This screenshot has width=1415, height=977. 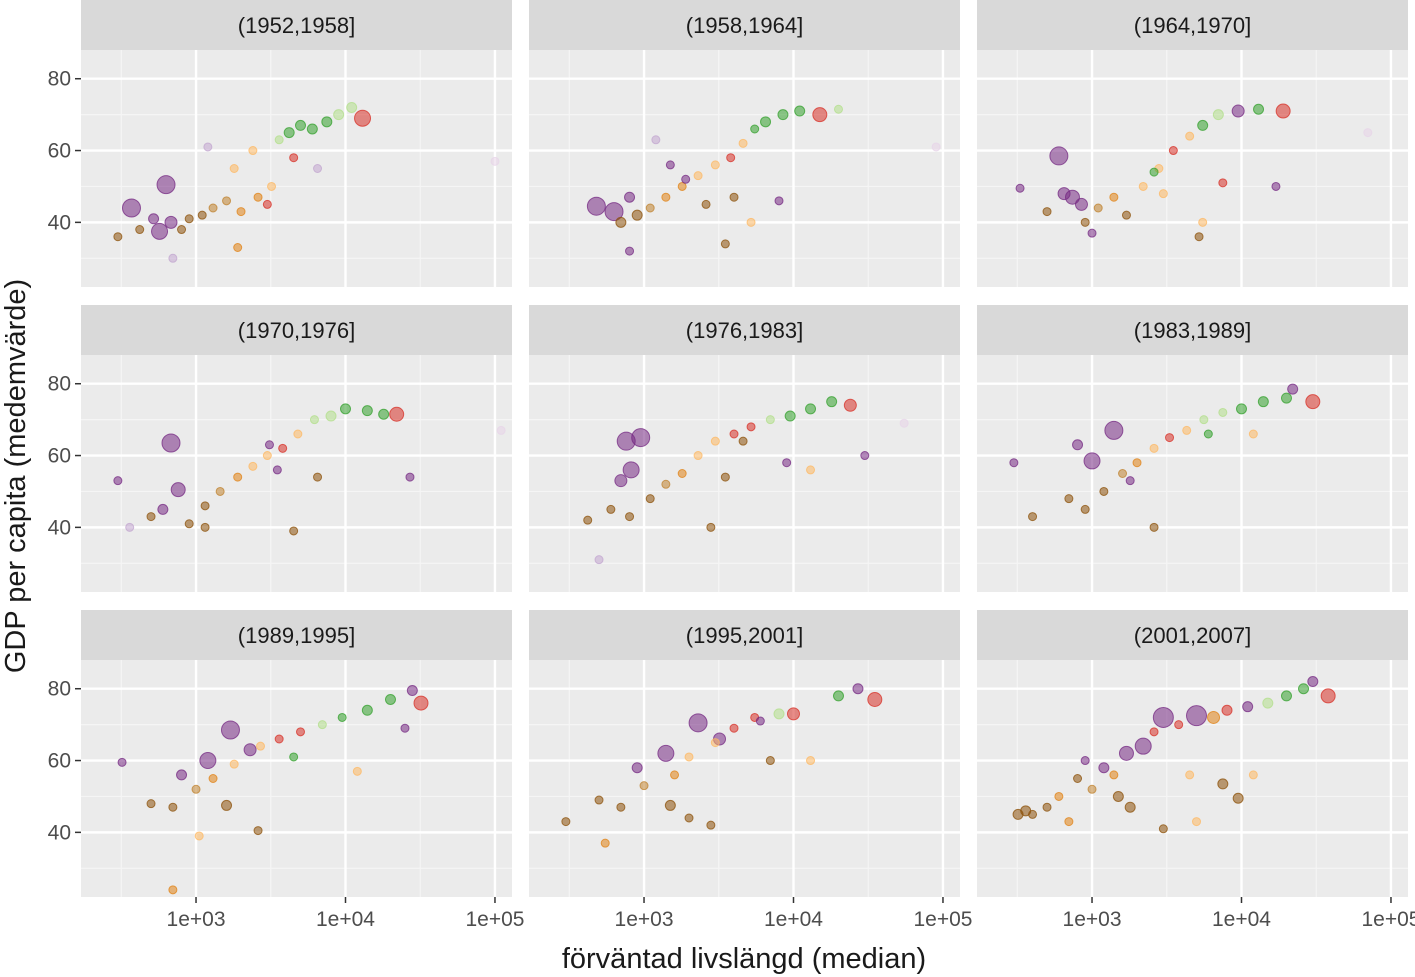 What do you see at coordinates (744, 330) in the screenshot?
I see `facet-strip-label: (1976,1983]` at bounding box center [744, 330].